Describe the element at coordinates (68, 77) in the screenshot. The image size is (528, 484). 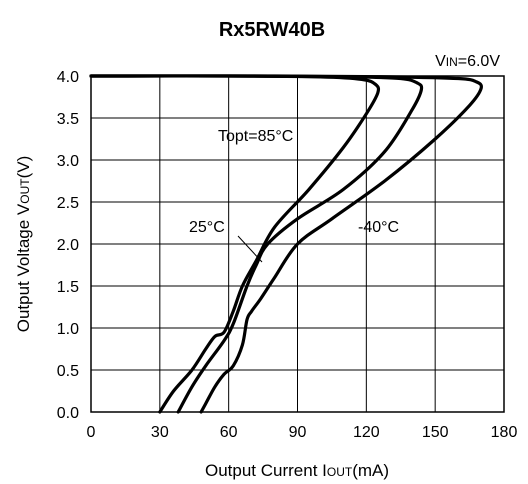
I see `y-tick-label: 4.0` at that location.